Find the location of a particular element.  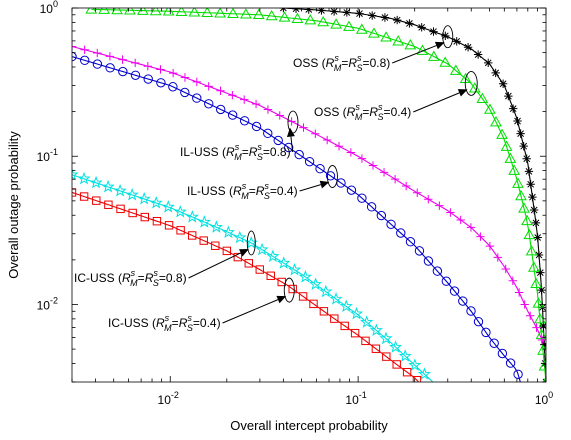

annotation-ellipse is located at coordinates (471, 83).